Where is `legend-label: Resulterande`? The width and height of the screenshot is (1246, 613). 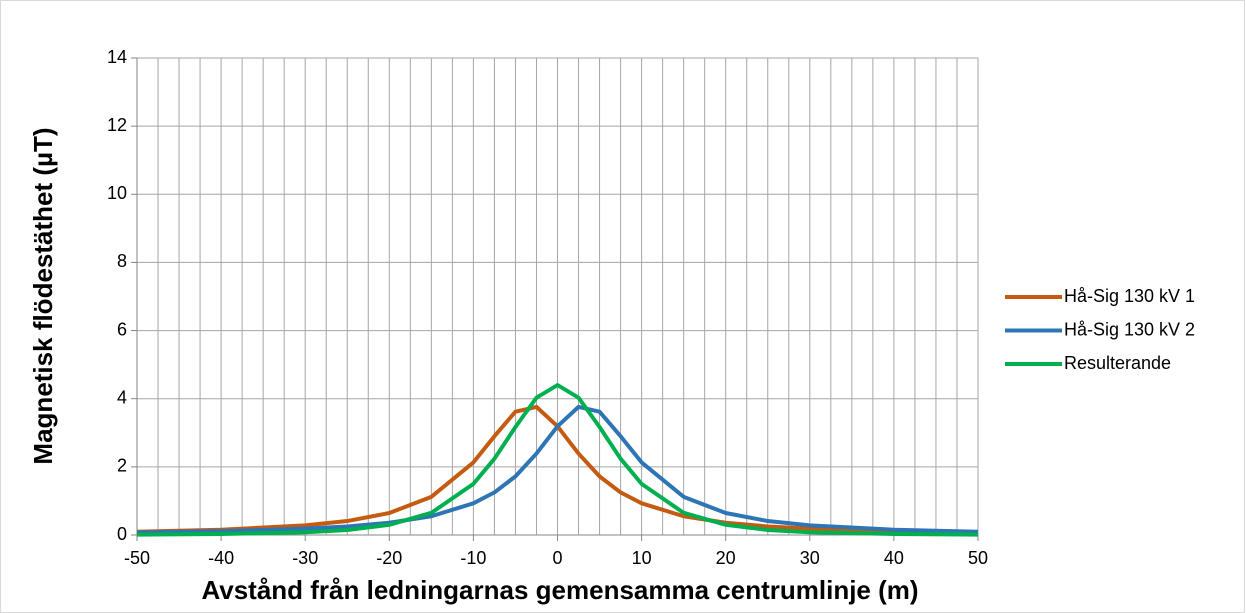 legend-label: Resulterande is located at coordinates (1117, 363).